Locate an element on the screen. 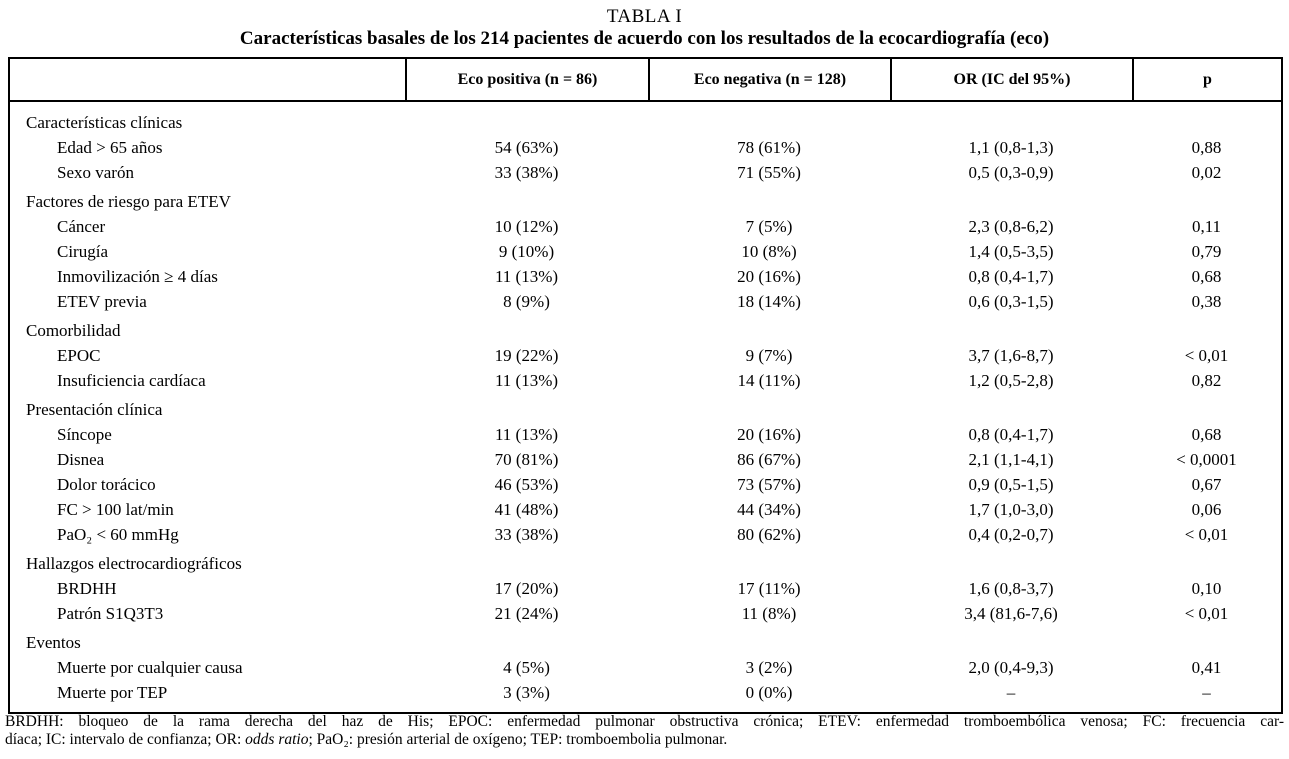 Image resolution: width=1289 pixels, height=759 pixels. cell-eco-positiva: 19 (22%) is located at coordinates (526, 355).